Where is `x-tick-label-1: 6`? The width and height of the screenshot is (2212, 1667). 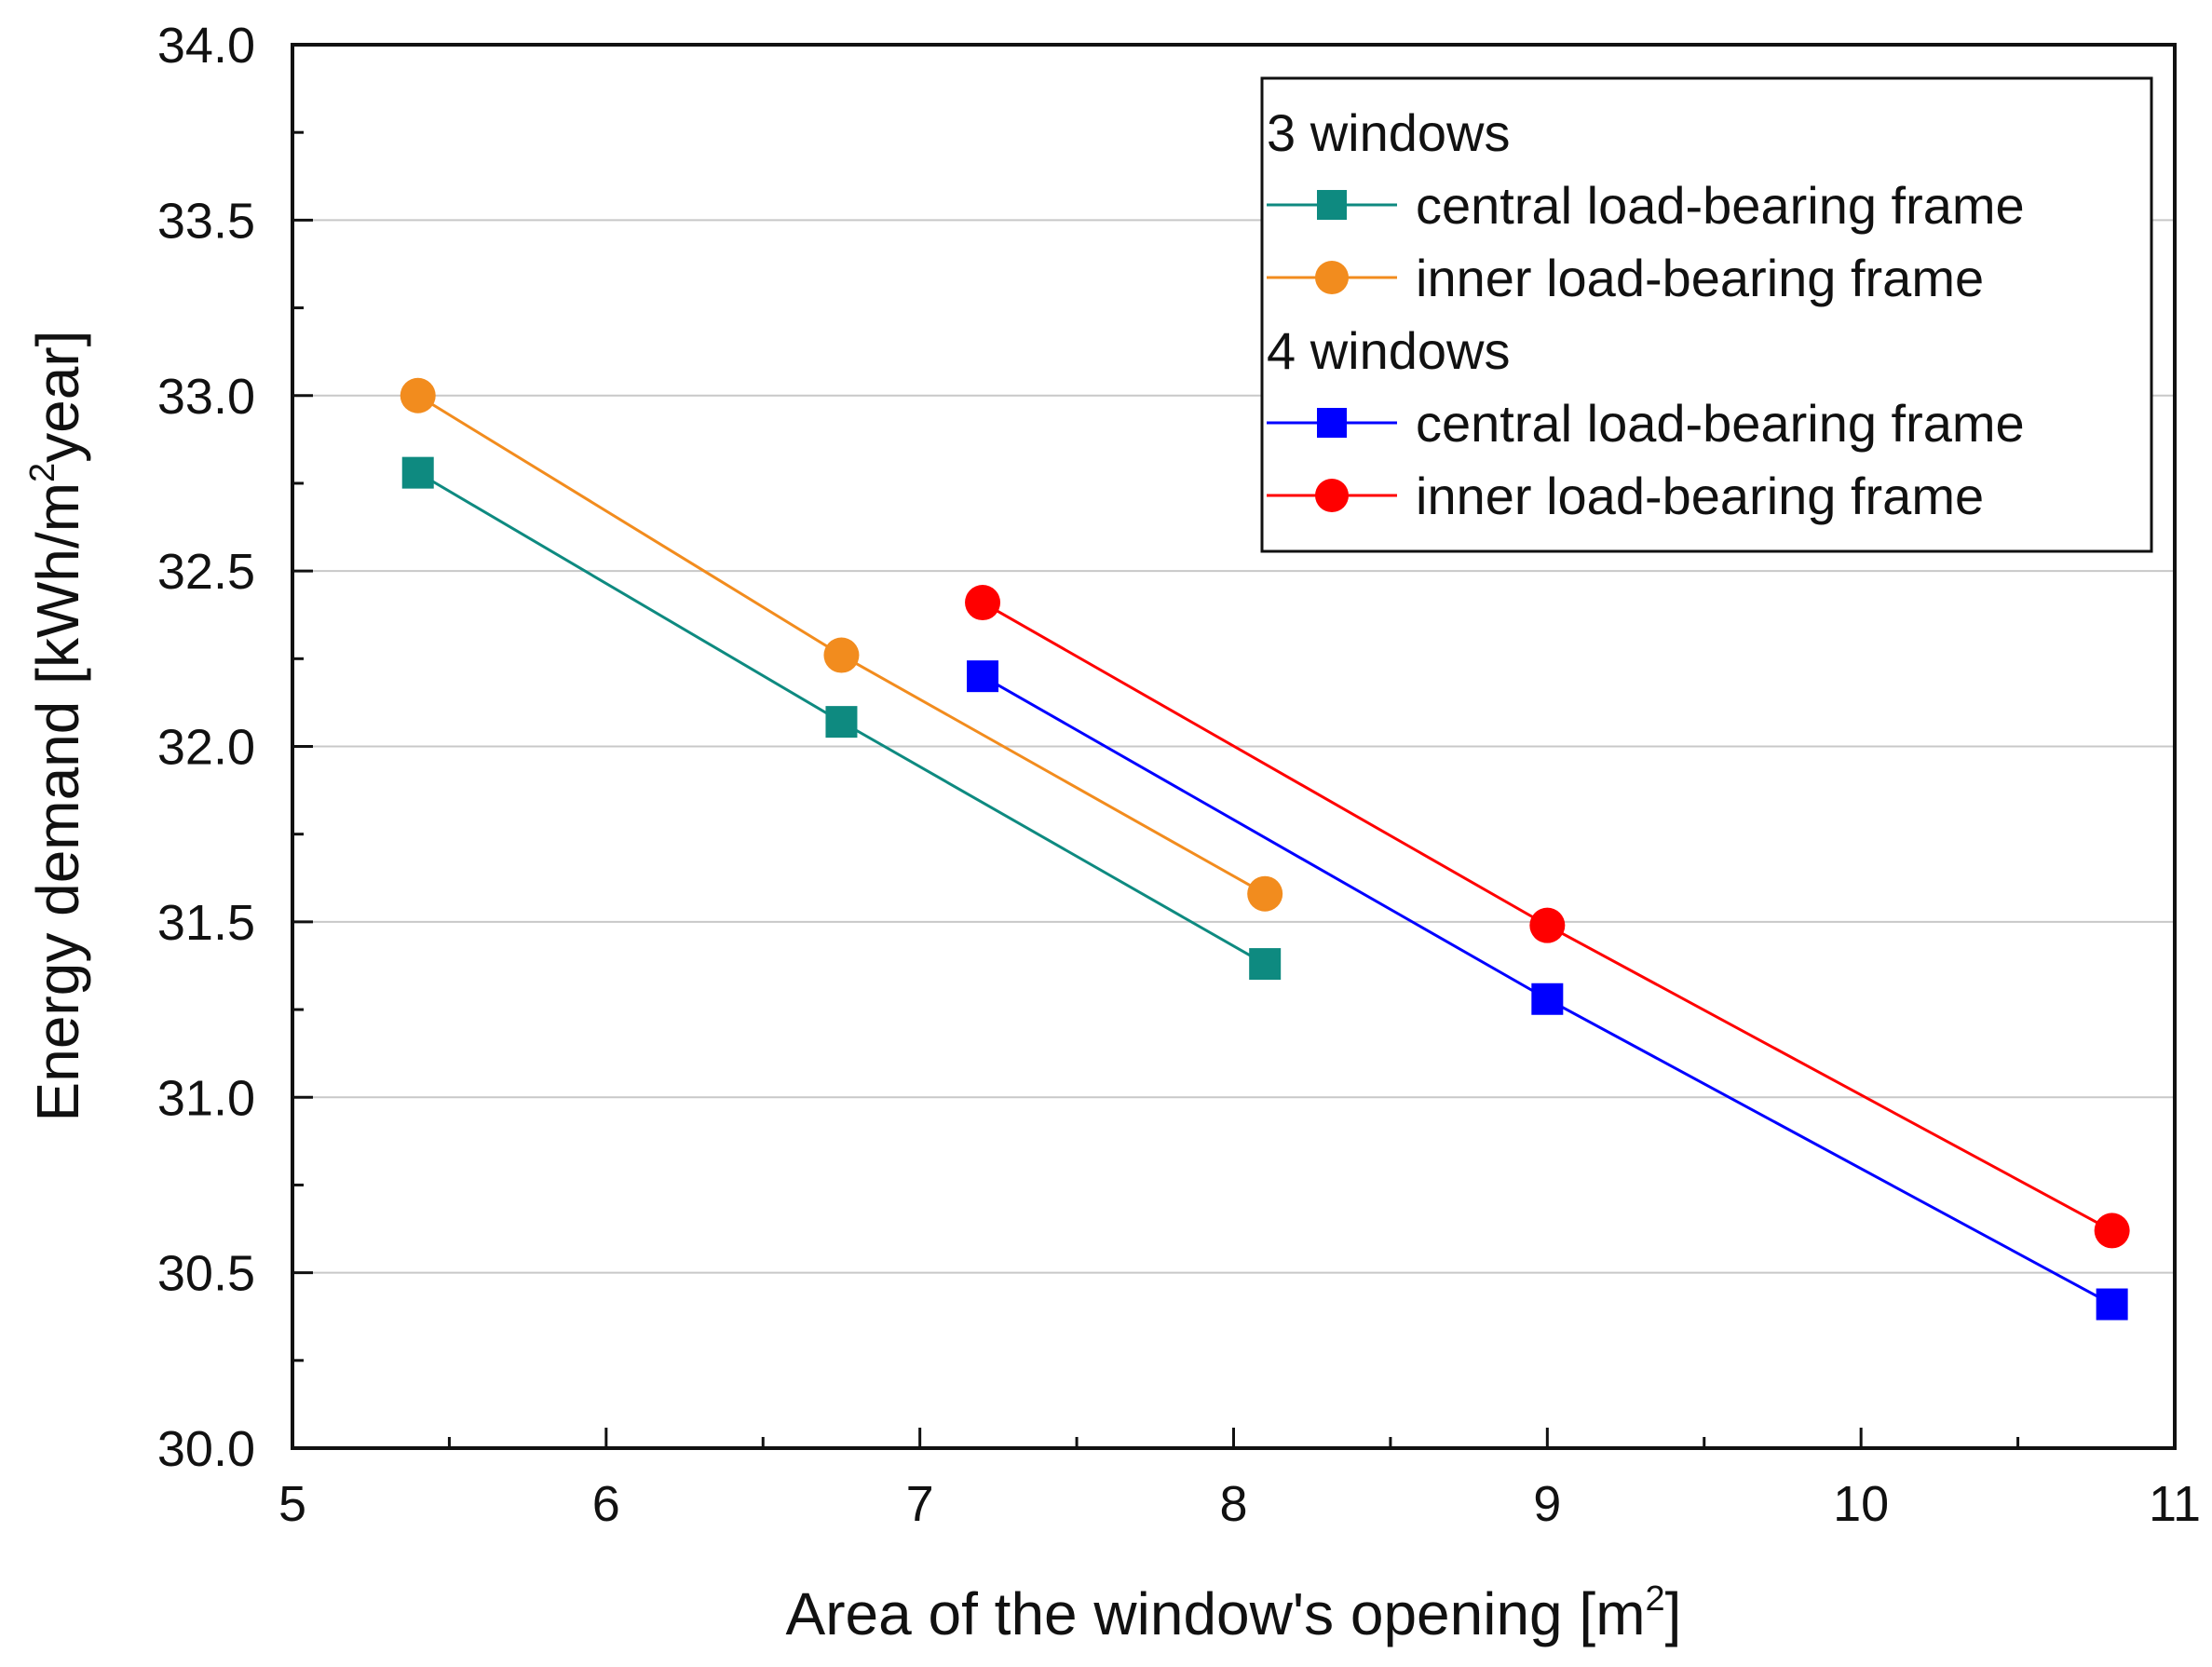 x-tick-label-1: 6 is located at coordinates (606, 1504).